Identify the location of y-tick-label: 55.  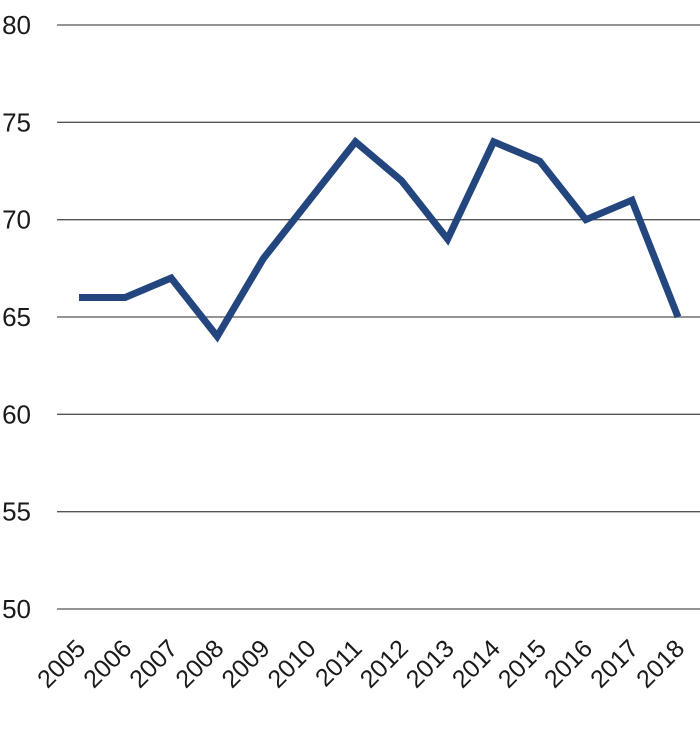
(16, 512).